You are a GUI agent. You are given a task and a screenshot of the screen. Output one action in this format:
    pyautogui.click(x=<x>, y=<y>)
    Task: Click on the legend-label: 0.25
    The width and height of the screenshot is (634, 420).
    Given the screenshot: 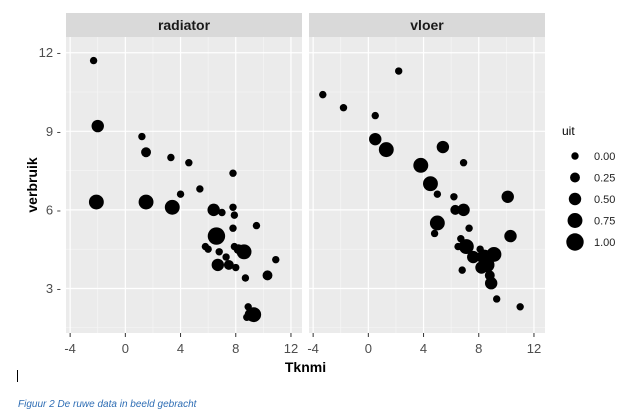 What is the action you would take?
    pyautogui.click(x=604, y=179)
    